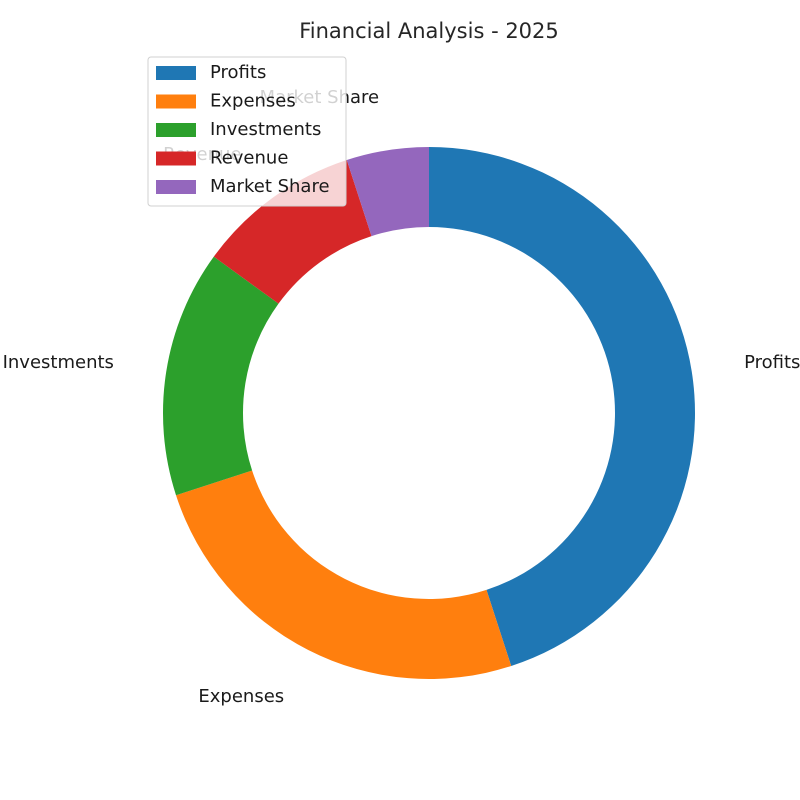  Describe the element at coordinates (253, 101) in the screenshot. I see `legend-label-expenses: Expenses` at that location.